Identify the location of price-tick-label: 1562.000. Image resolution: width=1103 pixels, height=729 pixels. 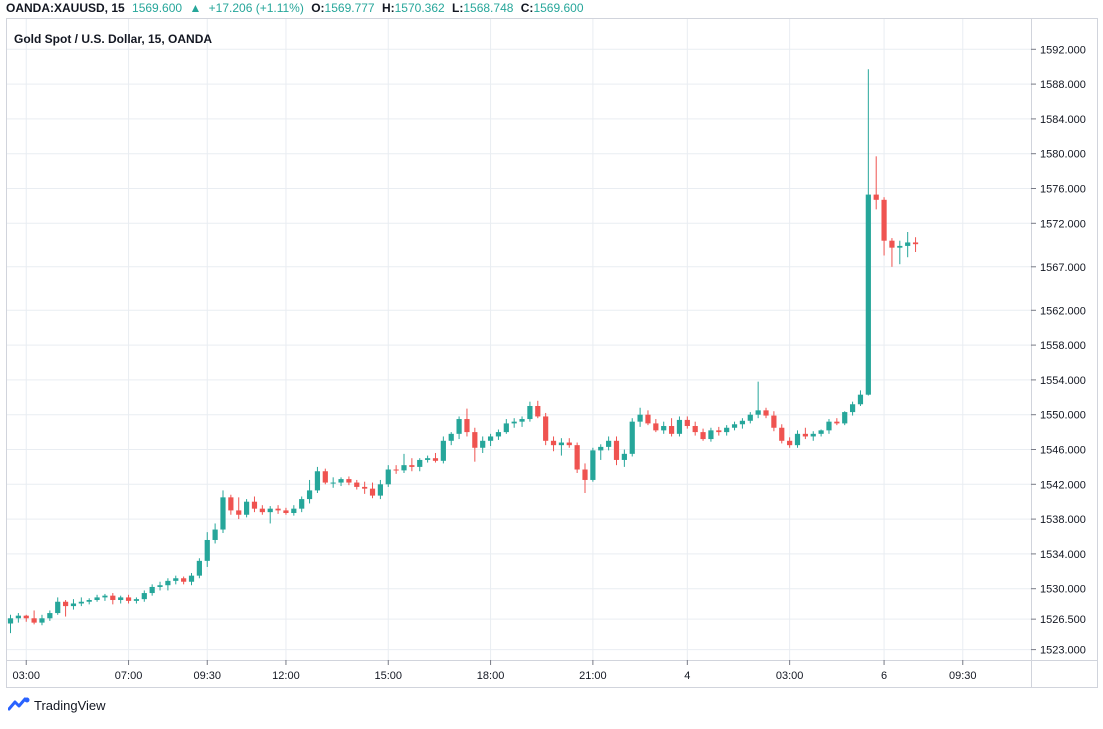
(1063, 311).